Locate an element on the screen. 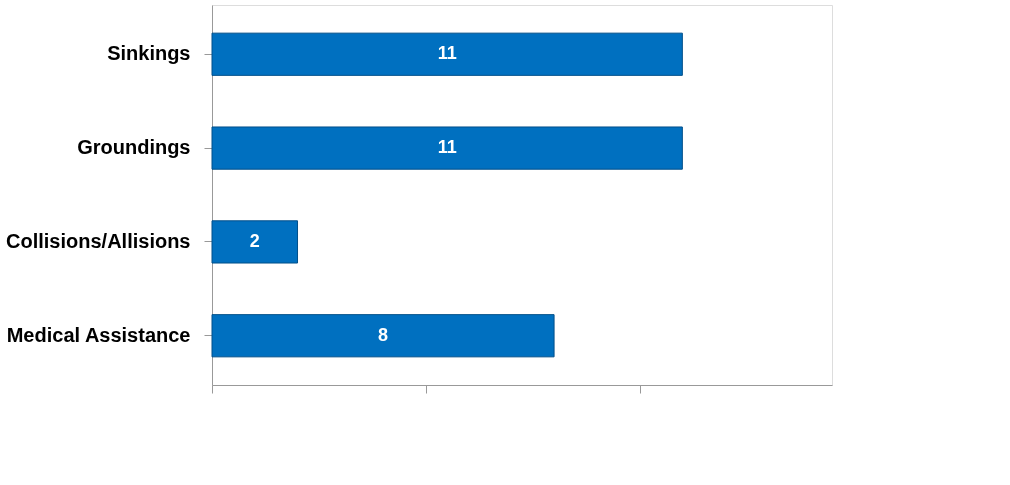 The image size is (1010, 485). data-label: 8 is located at coordinates (383, 334).